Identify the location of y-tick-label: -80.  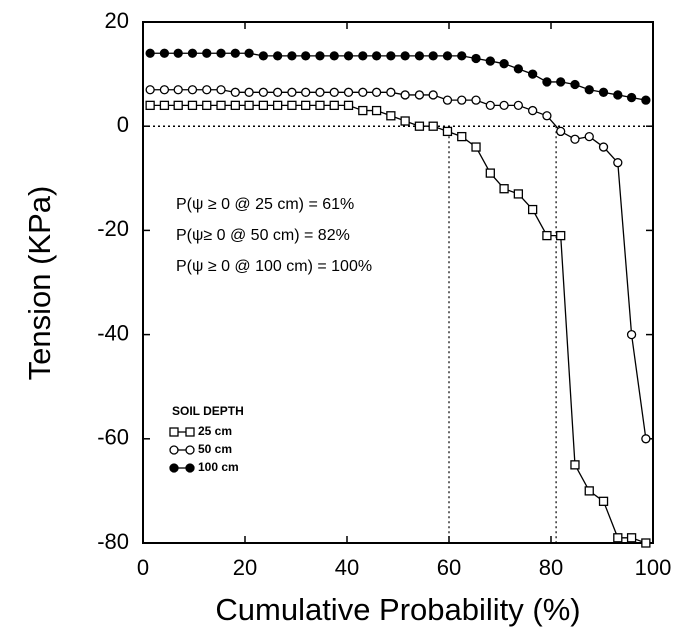
(113, 541).